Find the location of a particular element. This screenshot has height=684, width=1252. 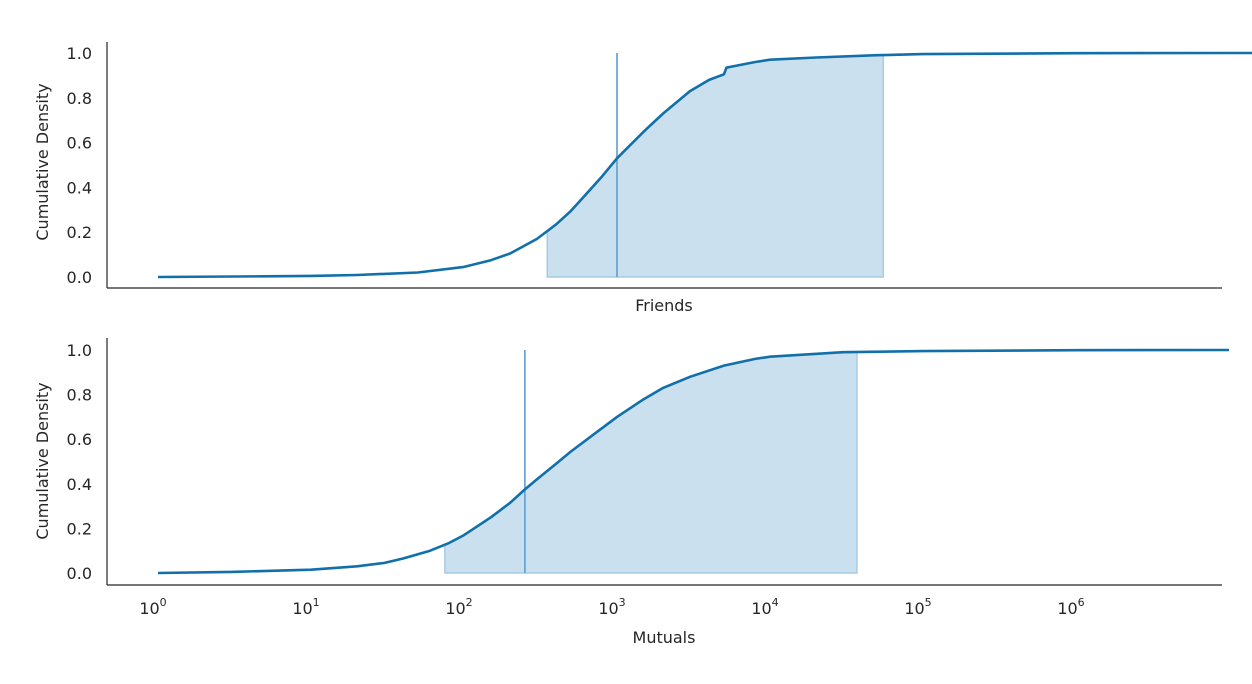

y-tick-labels-bottom: 0.0 0.2 0.4 0.6 0.8 1.0 is located at coordinates (79, 462).